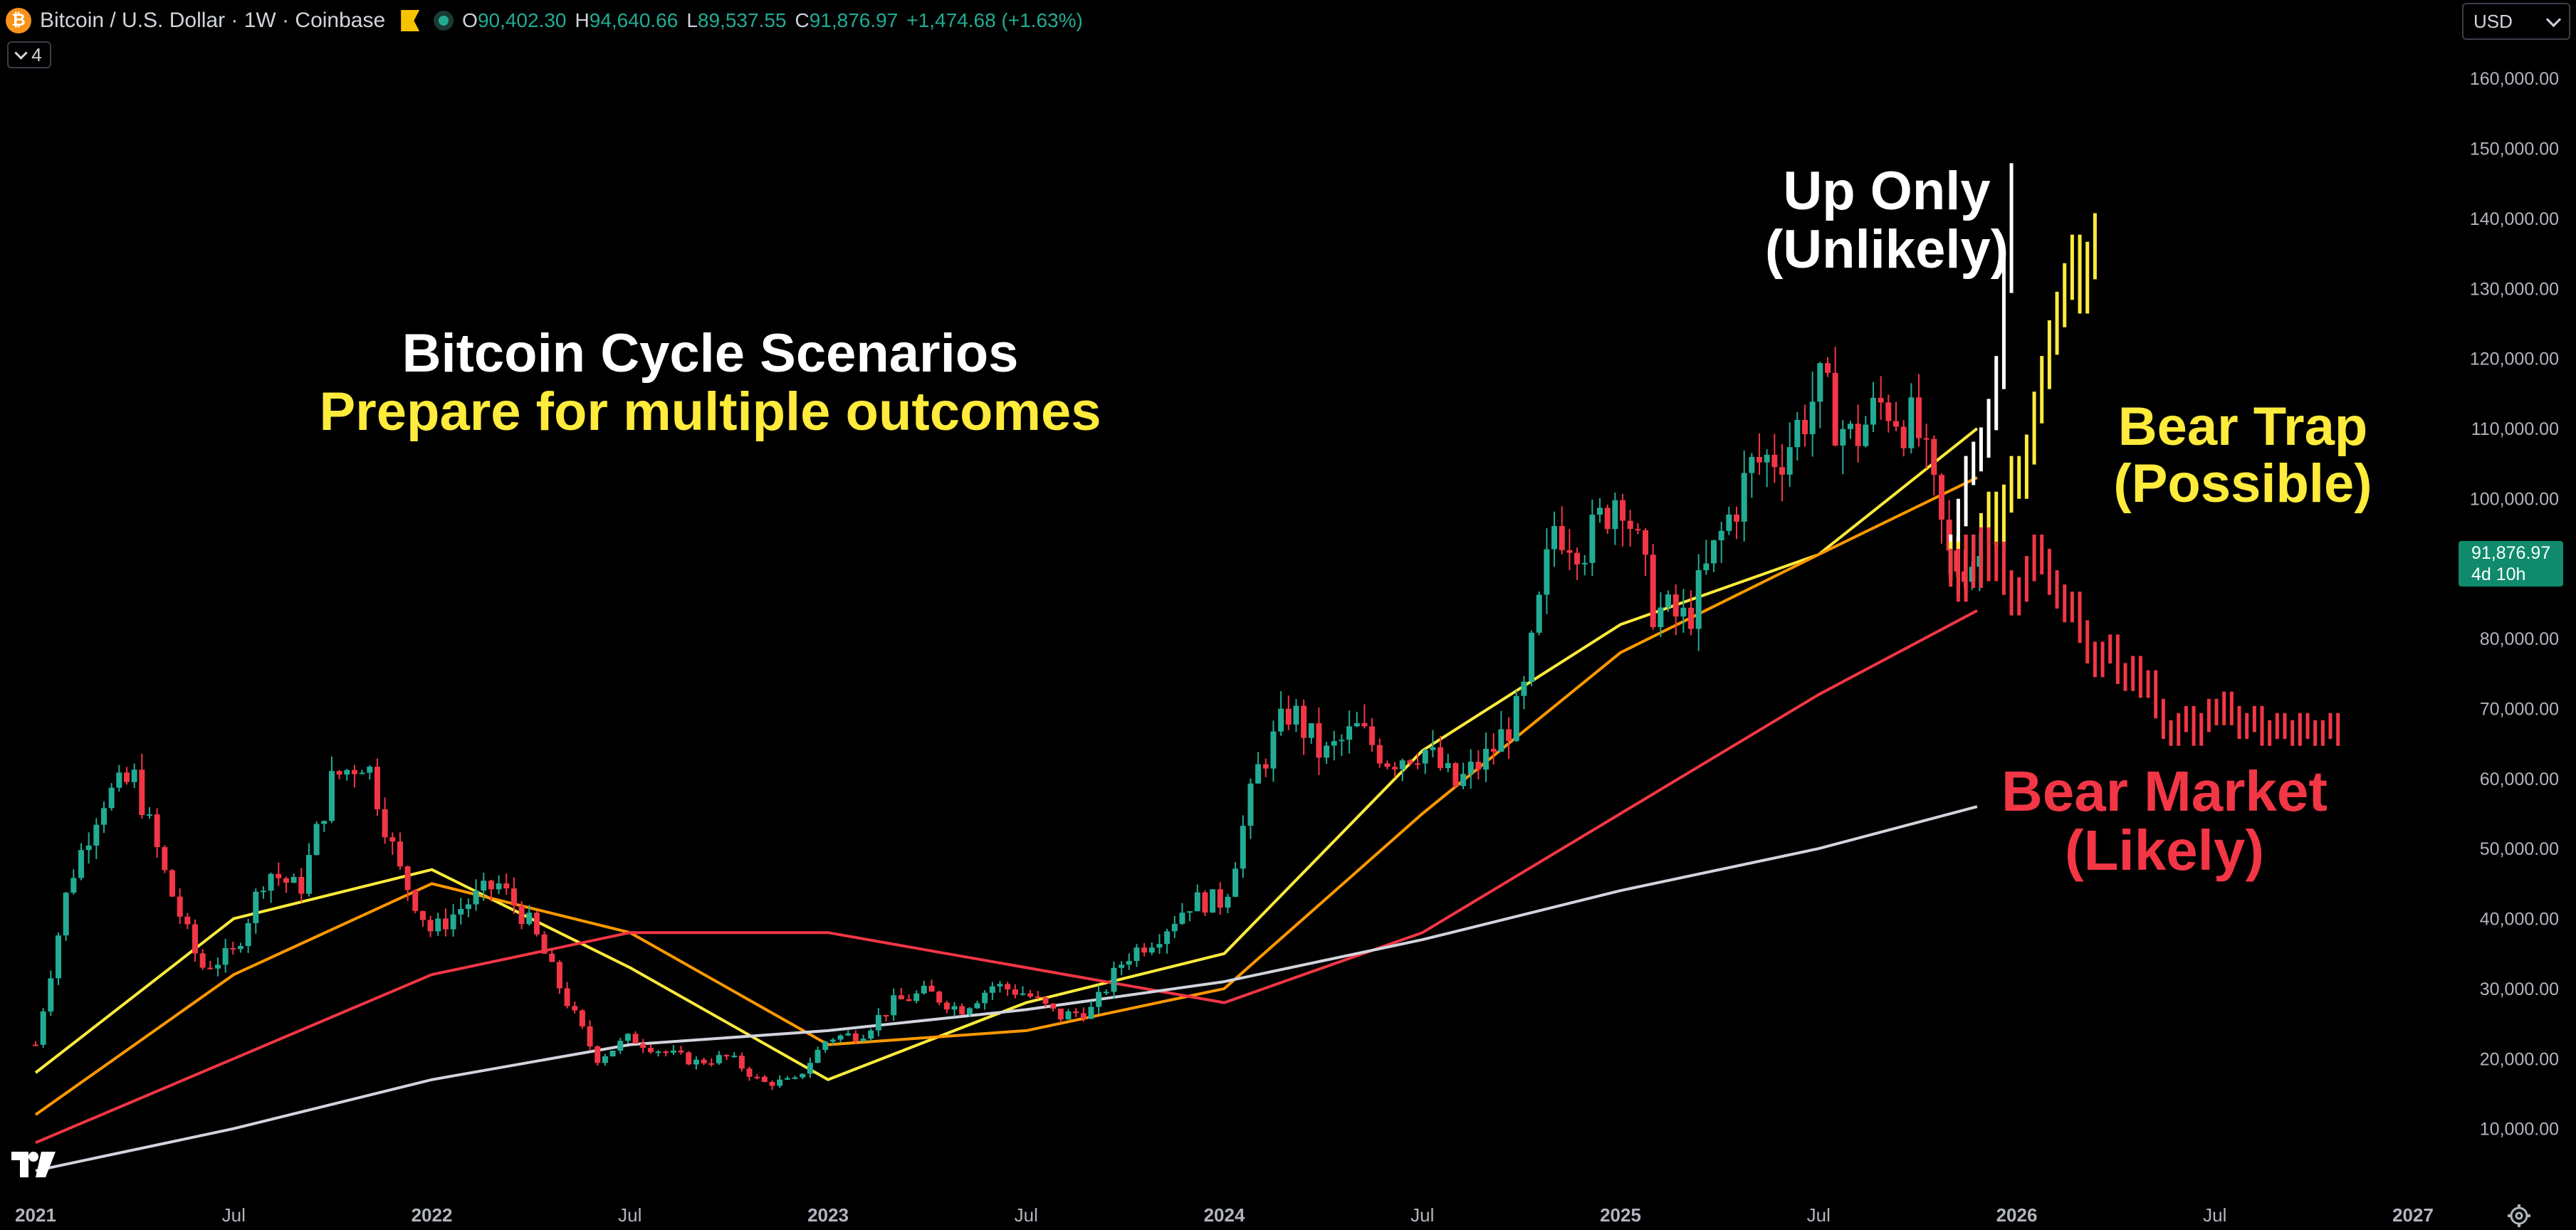  What do you see at coordinates (2519, 989) in the screenshot?
I see `y-tick-label: 30,000.00` at bounding box center [2519, 989].